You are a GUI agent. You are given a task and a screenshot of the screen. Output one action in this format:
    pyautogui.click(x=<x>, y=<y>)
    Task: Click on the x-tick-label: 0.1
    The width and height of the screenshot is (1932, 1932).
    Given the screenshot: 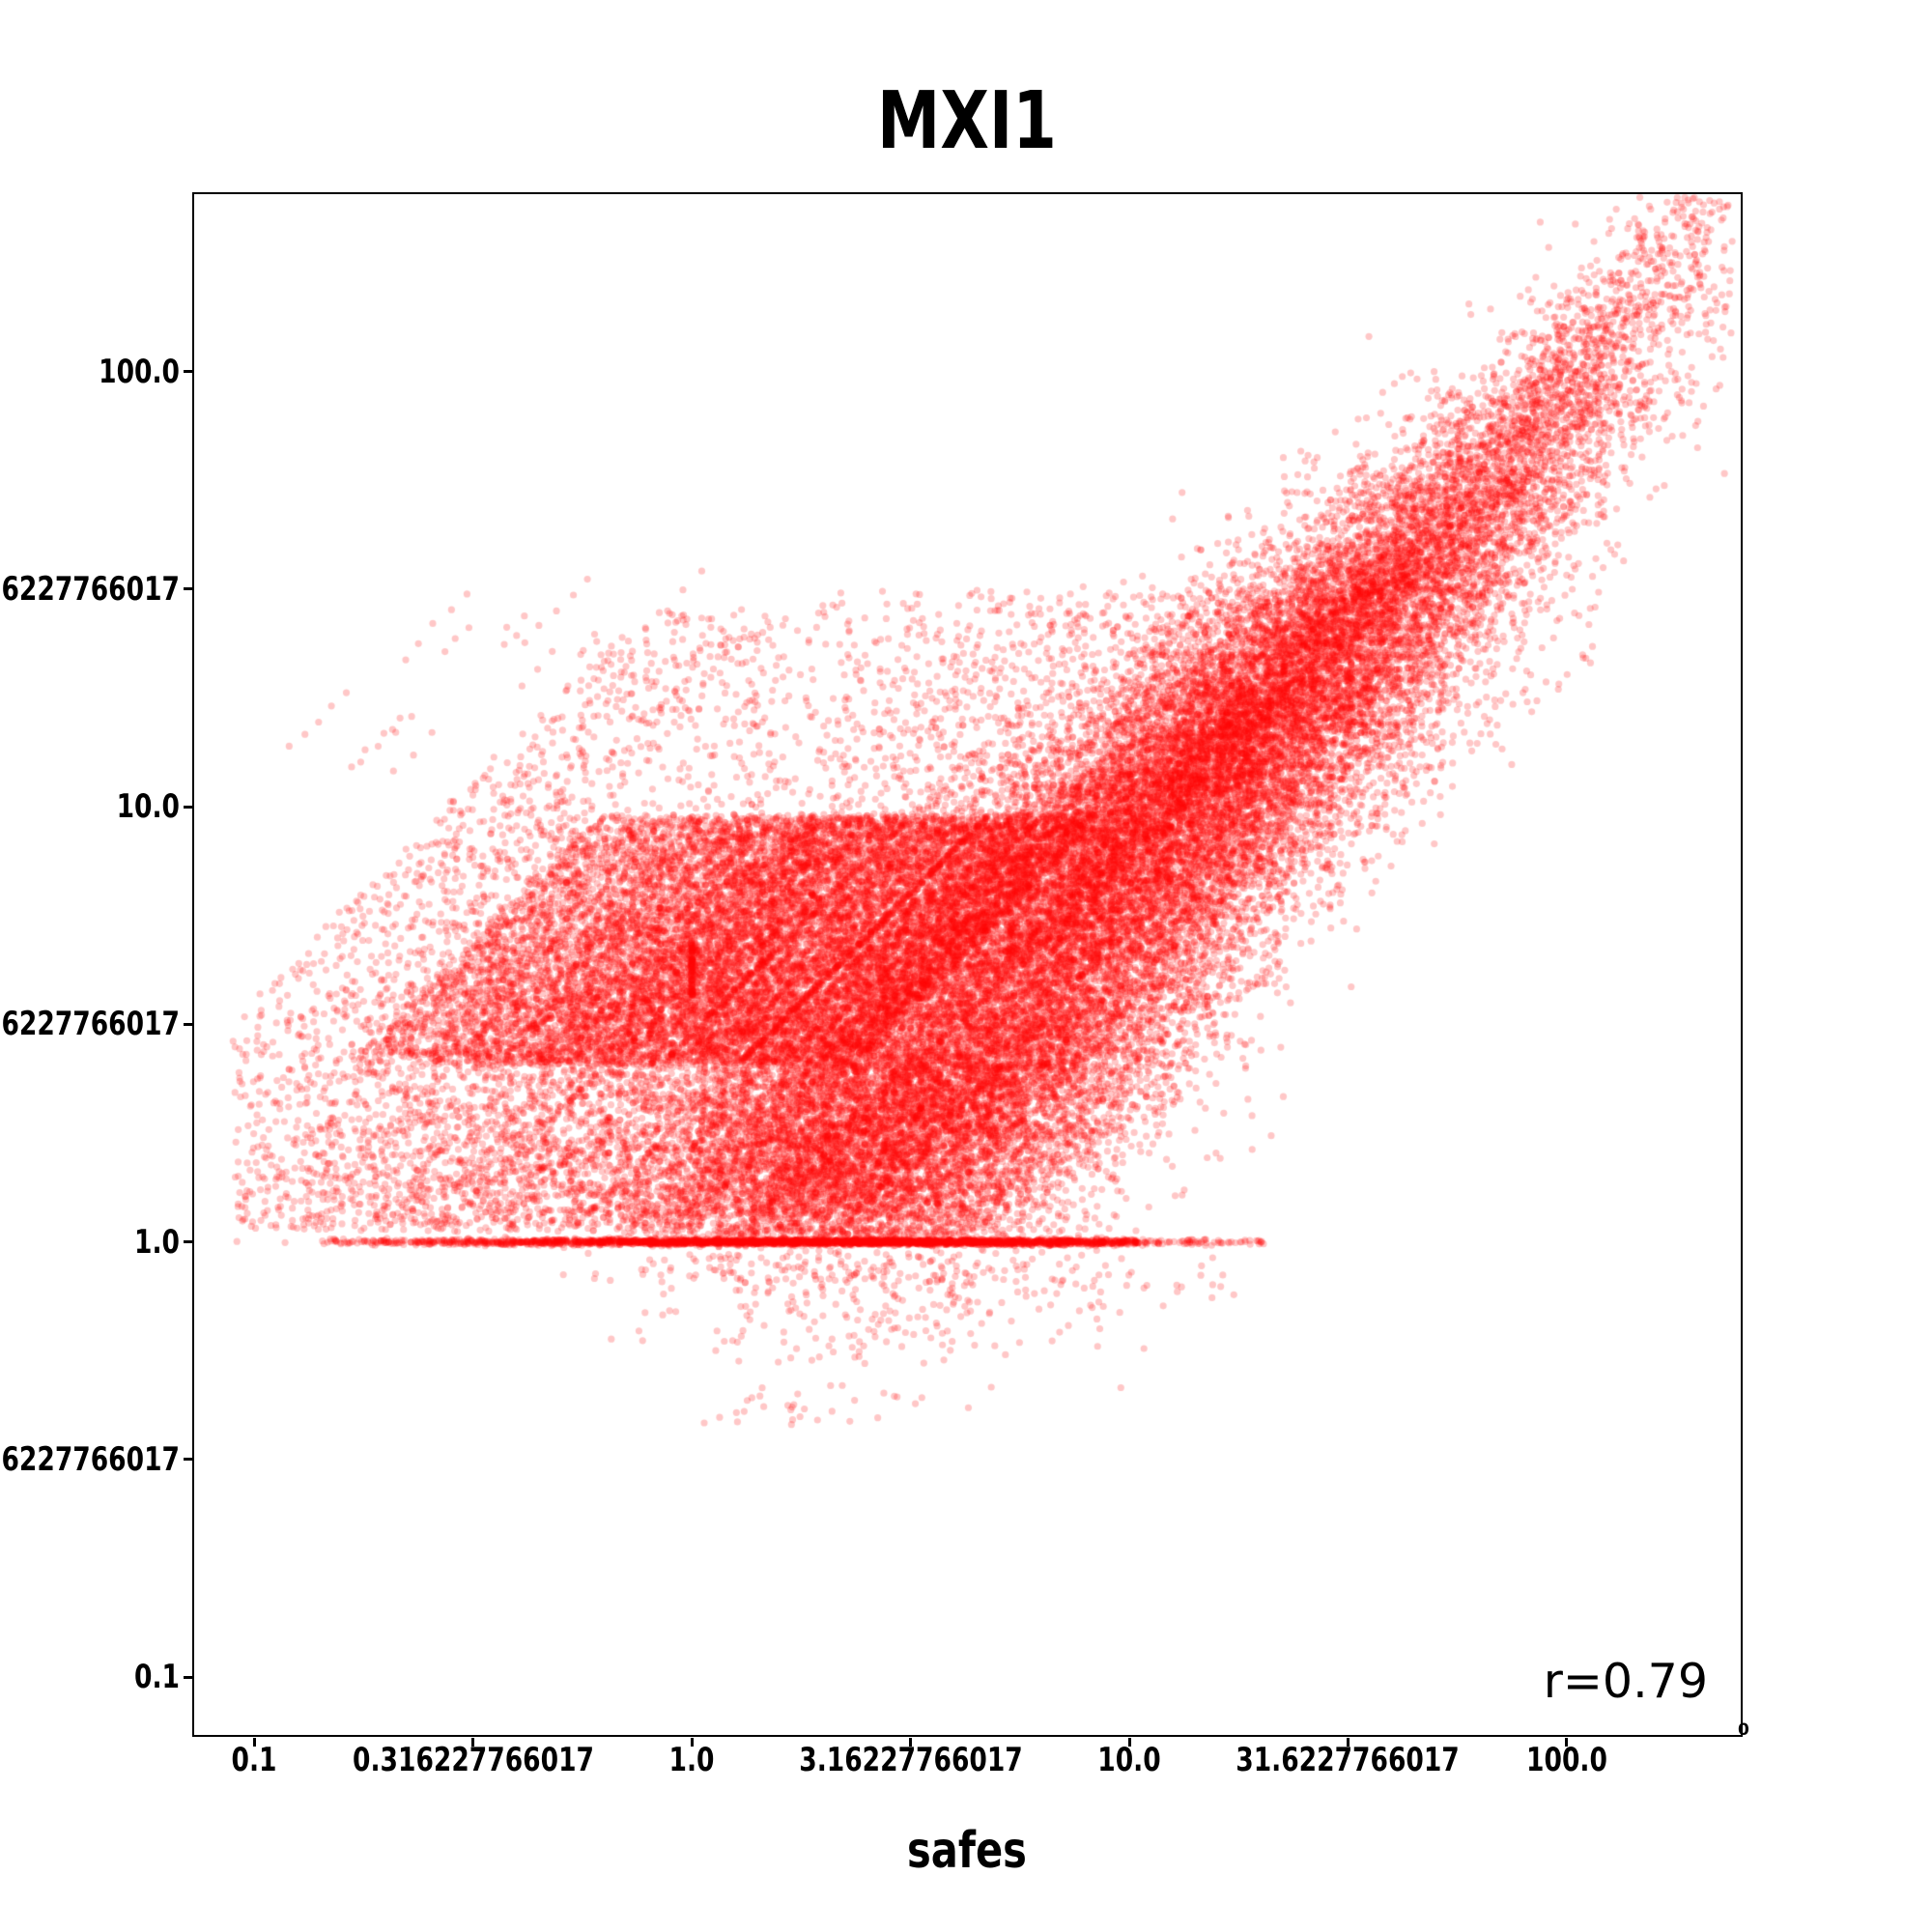 What is the action you would take?
    pyautogui.click(x=254, y=1760)
    